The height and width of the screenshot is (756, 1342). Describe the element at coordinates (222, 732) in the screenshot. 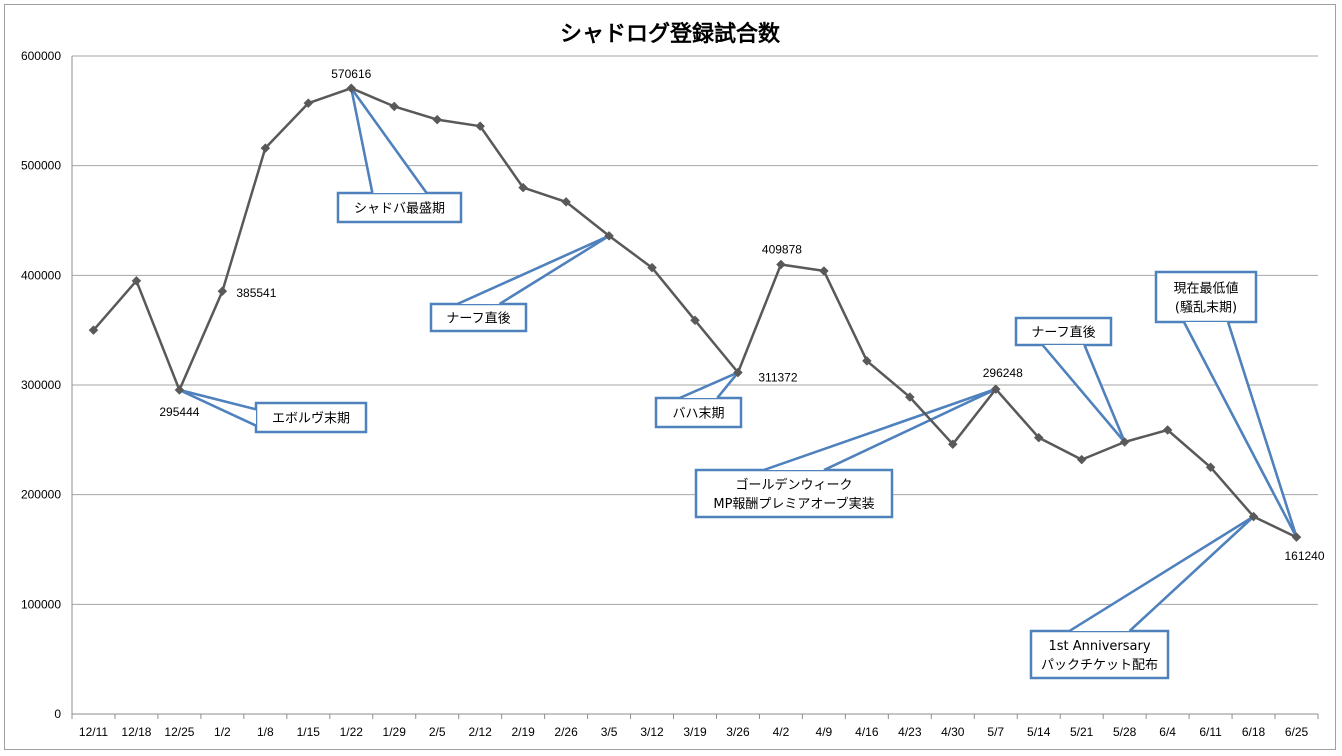

I see `x-tick-label: 1/2` at that location.